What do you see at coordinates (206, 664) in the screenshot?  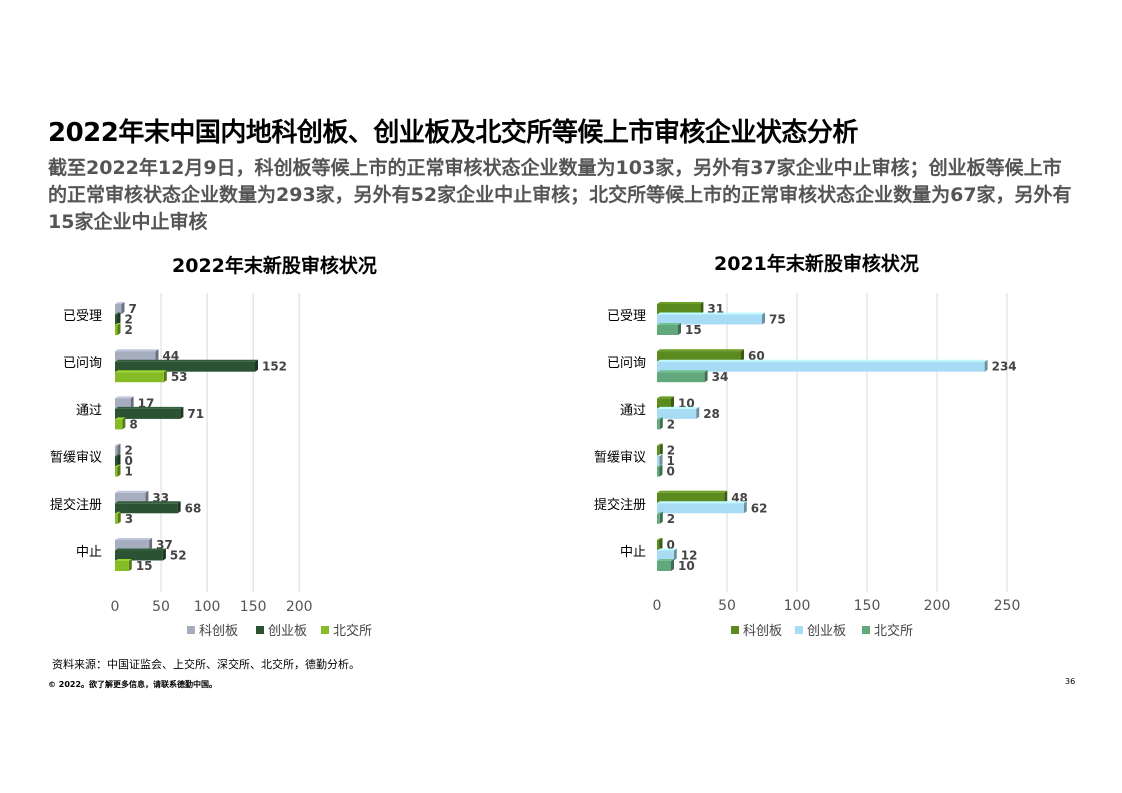 I see `source-note: 资料来源：中国证监会、上交所、深交所、北交所，德勤分析。` at bounding box center [206, 664].